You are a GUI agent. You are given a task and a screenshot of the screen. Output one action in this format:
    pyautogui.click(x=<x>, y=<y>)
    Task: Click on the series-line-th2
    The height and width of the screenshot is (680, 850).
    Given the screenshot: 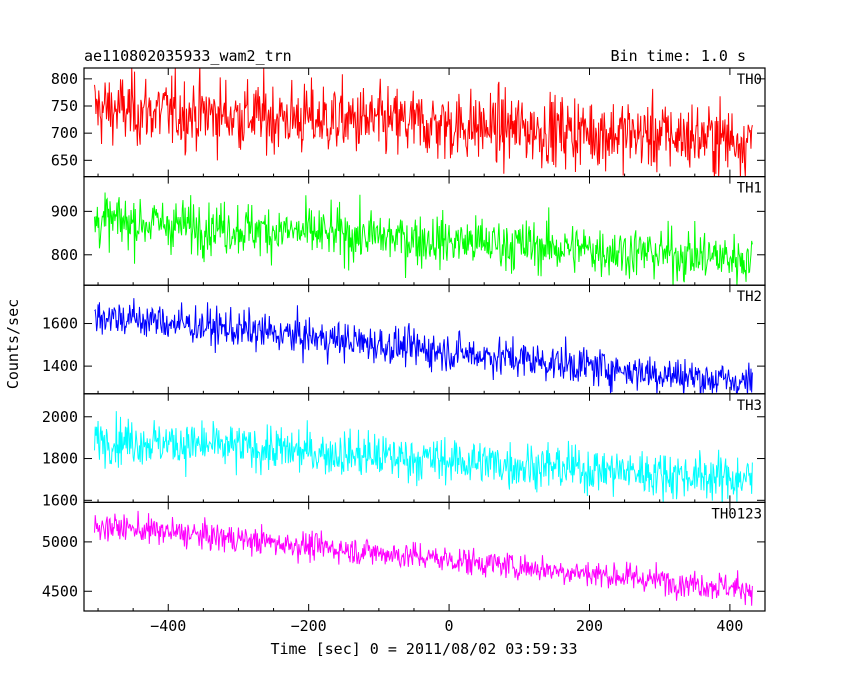 What is the action you would take?
    pyautogui.click(x=423, y=346)
    